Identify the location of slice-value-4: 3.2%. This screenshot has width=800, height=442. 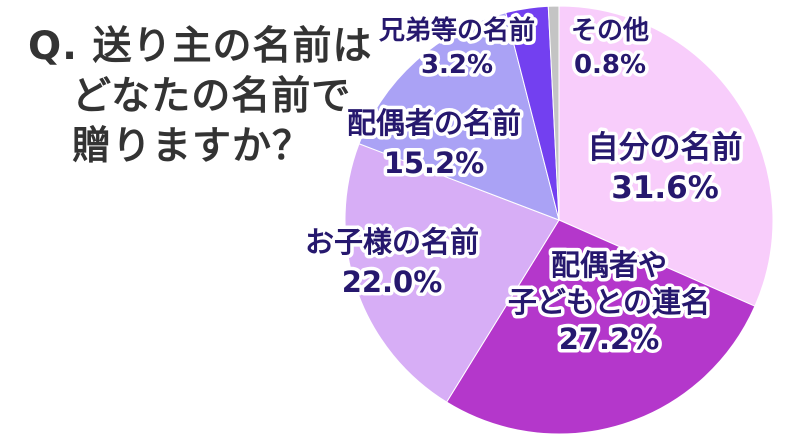
(457, 65).